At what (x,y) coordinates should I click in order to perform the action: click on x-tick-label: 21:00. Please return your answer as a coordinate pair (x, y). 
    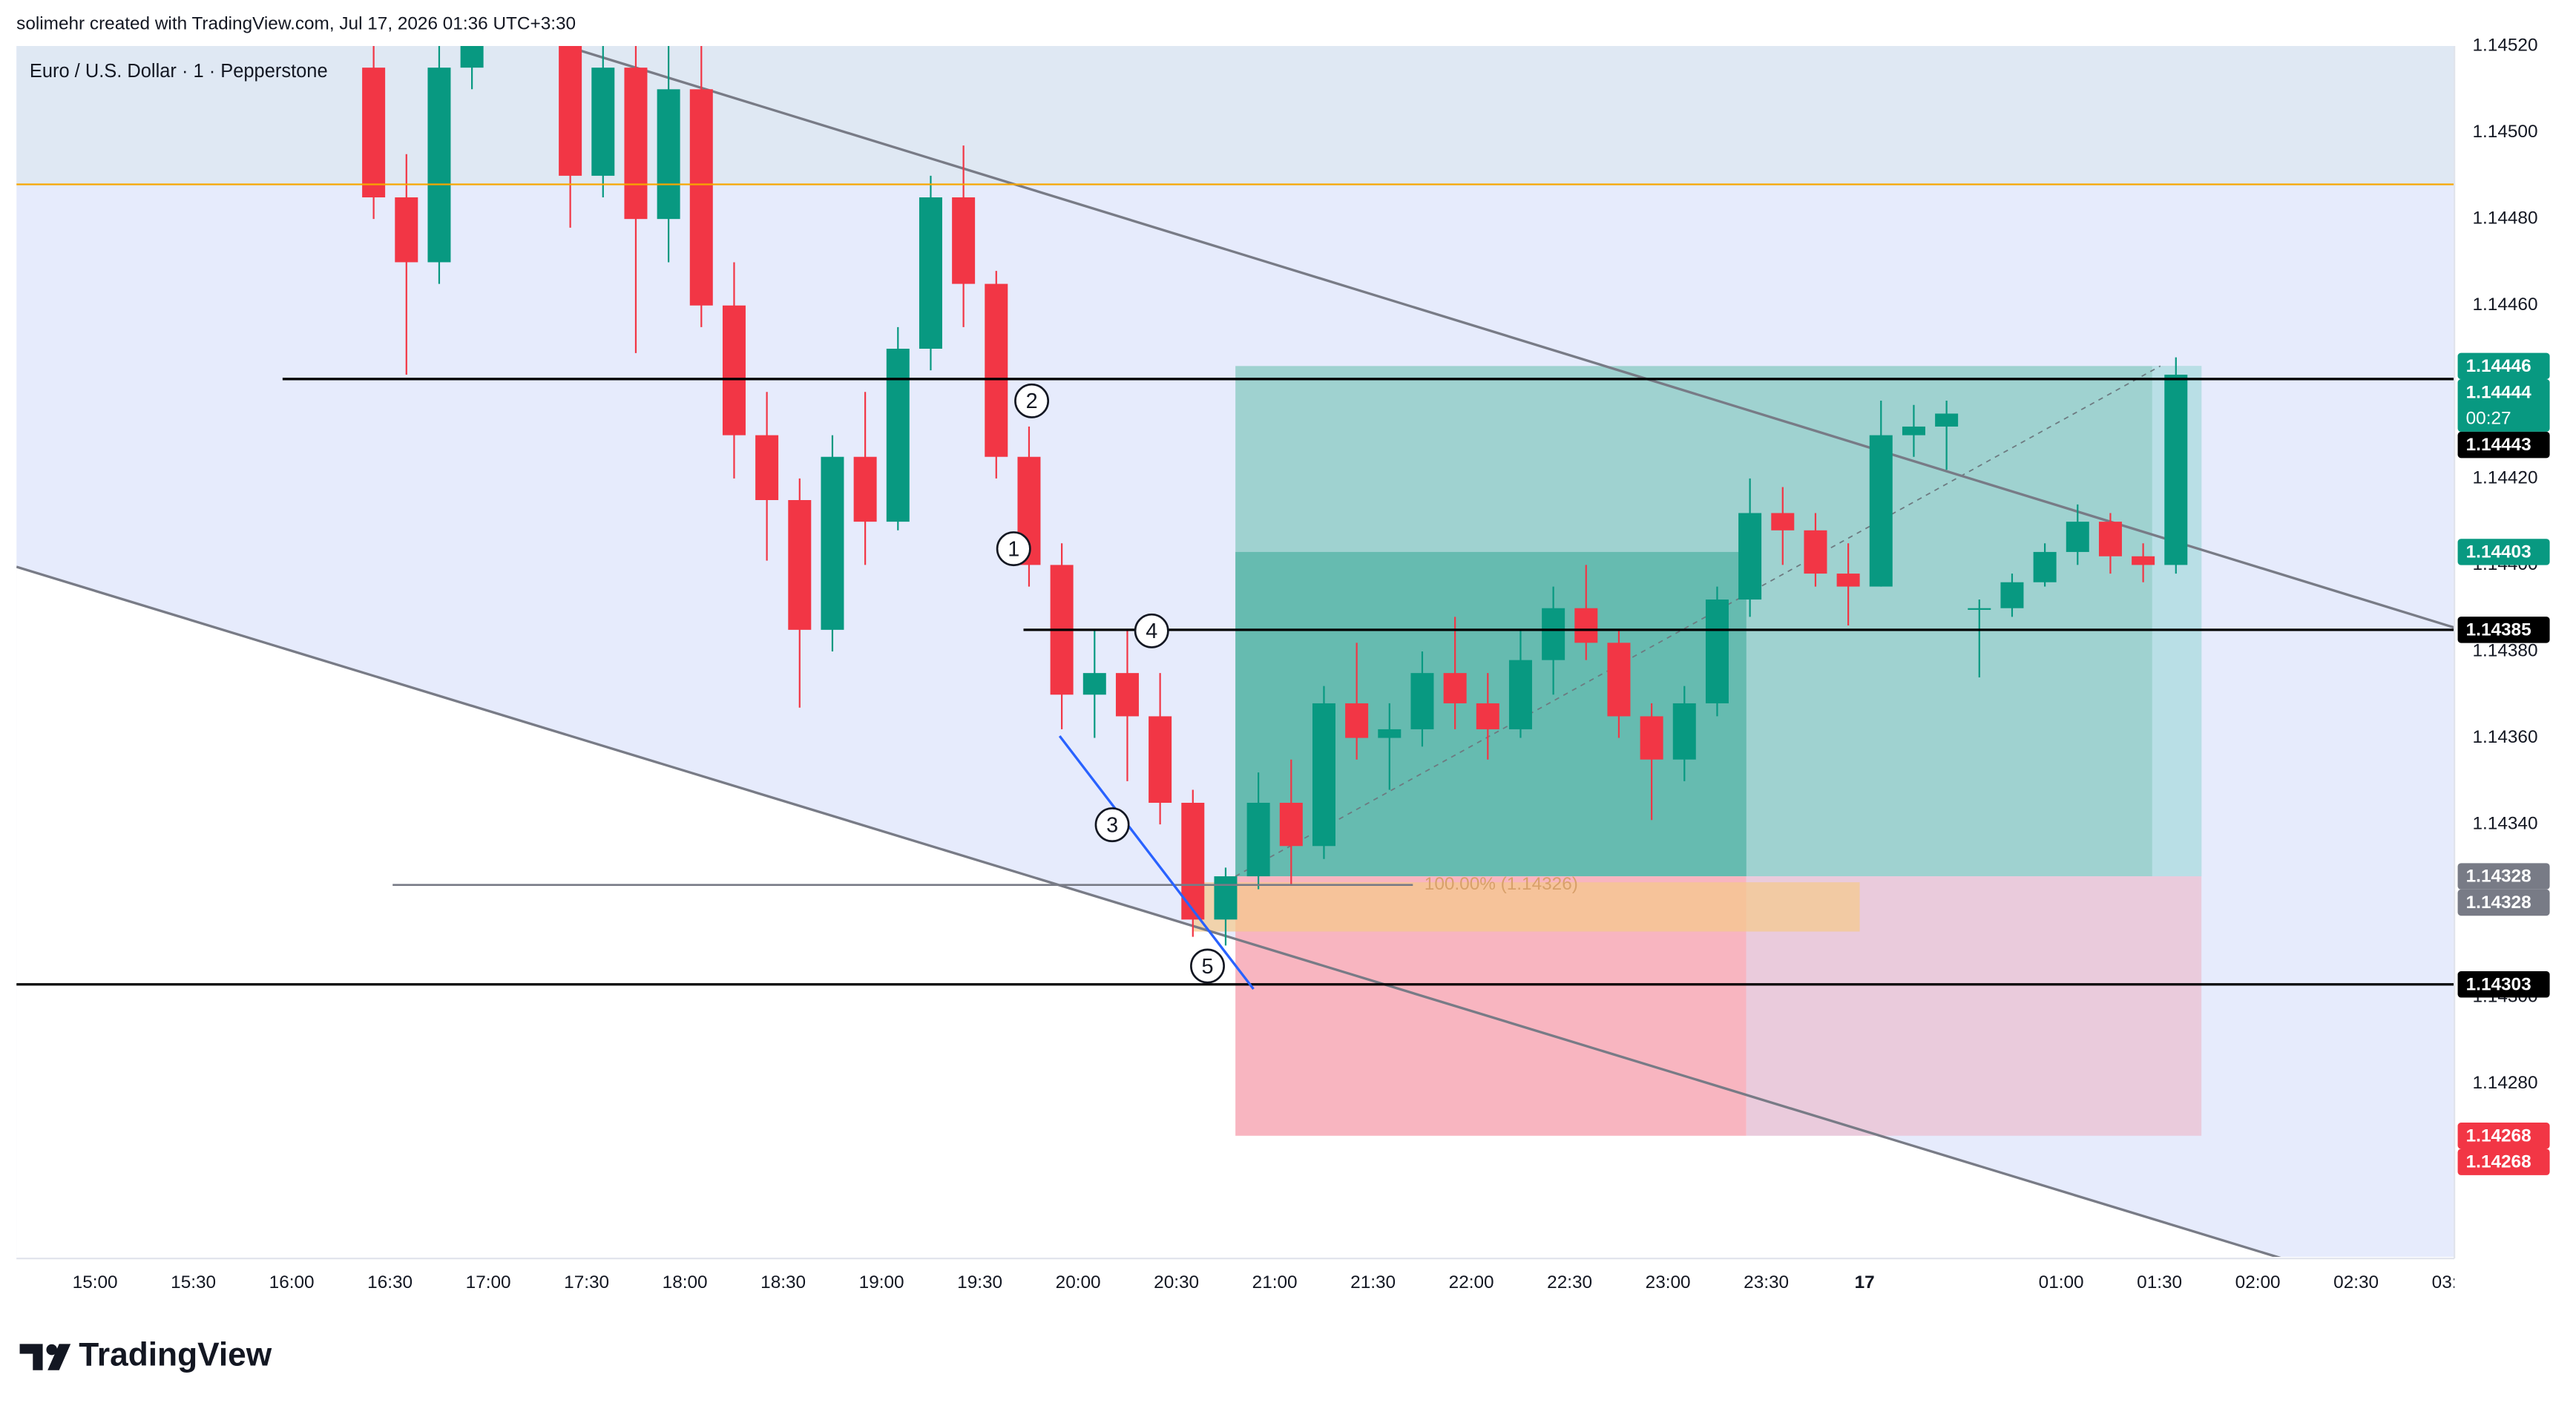
    Looking at the image, I should click on (1275, 1282).